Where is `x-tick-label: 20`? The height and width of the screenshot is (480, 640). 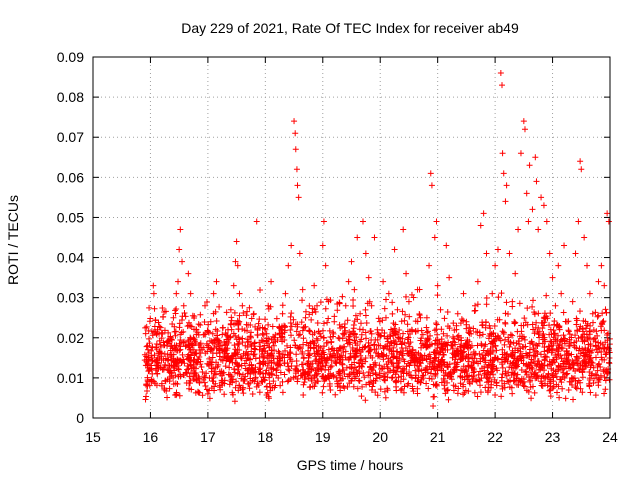
x-tick-label: 20 is located at coordinates (380, 437).